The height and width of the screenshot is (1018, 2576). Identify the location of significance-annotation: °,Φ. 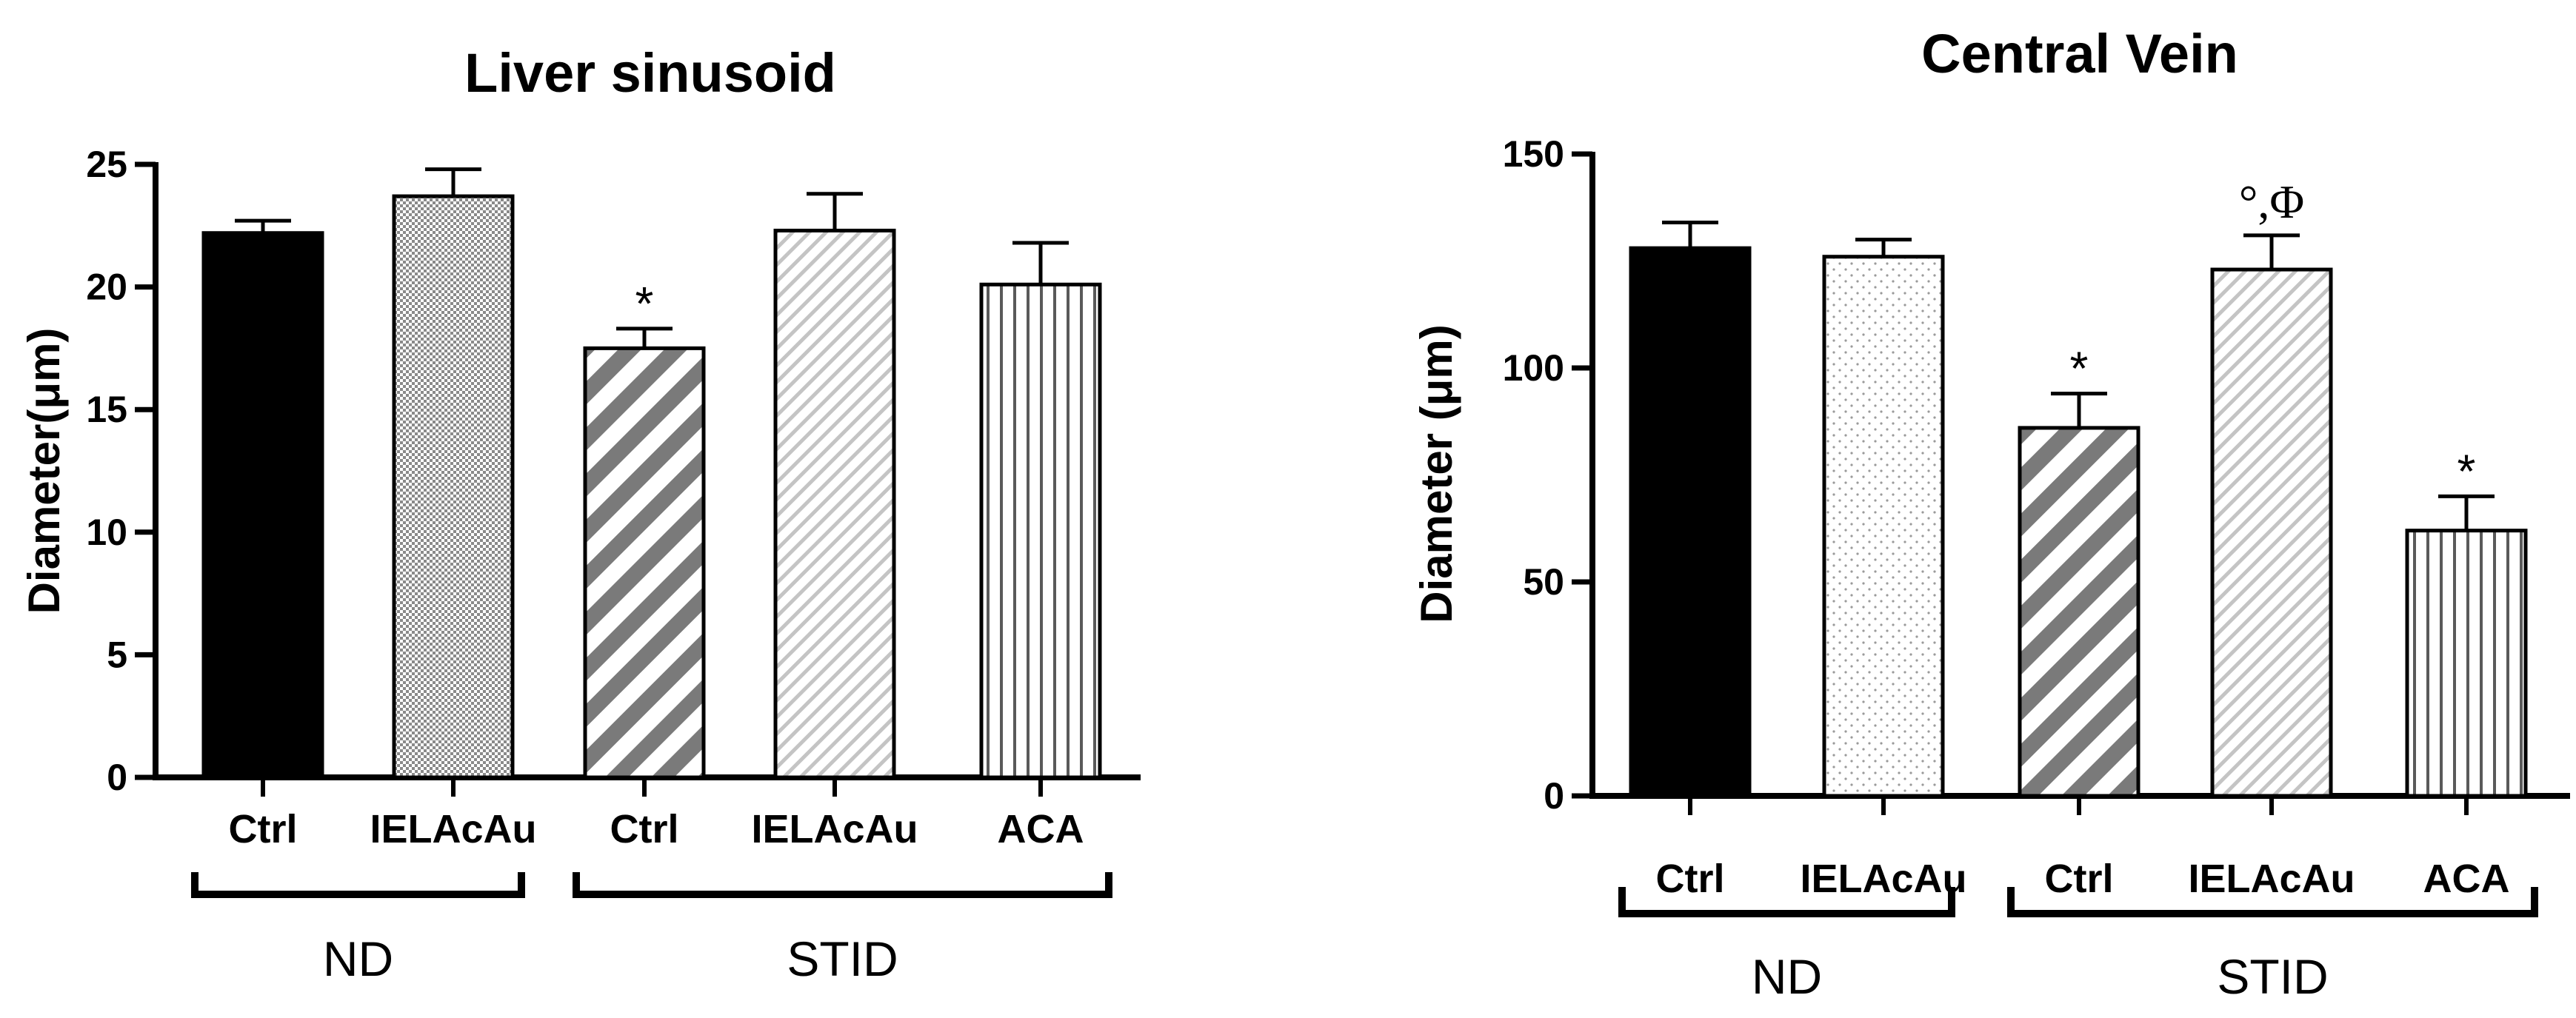
(2271, 201).